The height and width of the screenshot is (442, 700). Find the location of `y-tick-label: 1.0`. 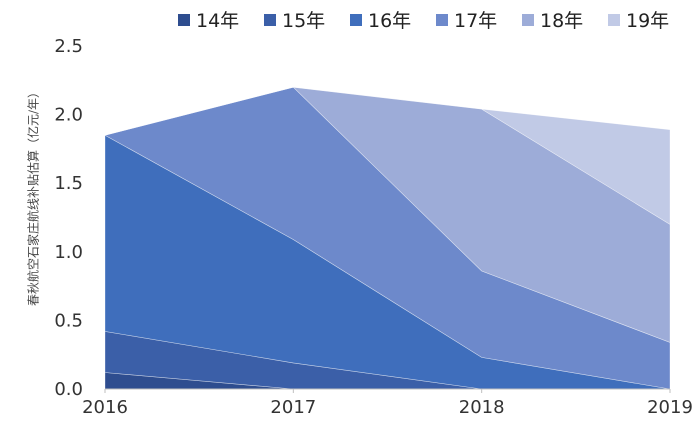

y-tick-label: 1.0 is located at coordinates (68, 252).